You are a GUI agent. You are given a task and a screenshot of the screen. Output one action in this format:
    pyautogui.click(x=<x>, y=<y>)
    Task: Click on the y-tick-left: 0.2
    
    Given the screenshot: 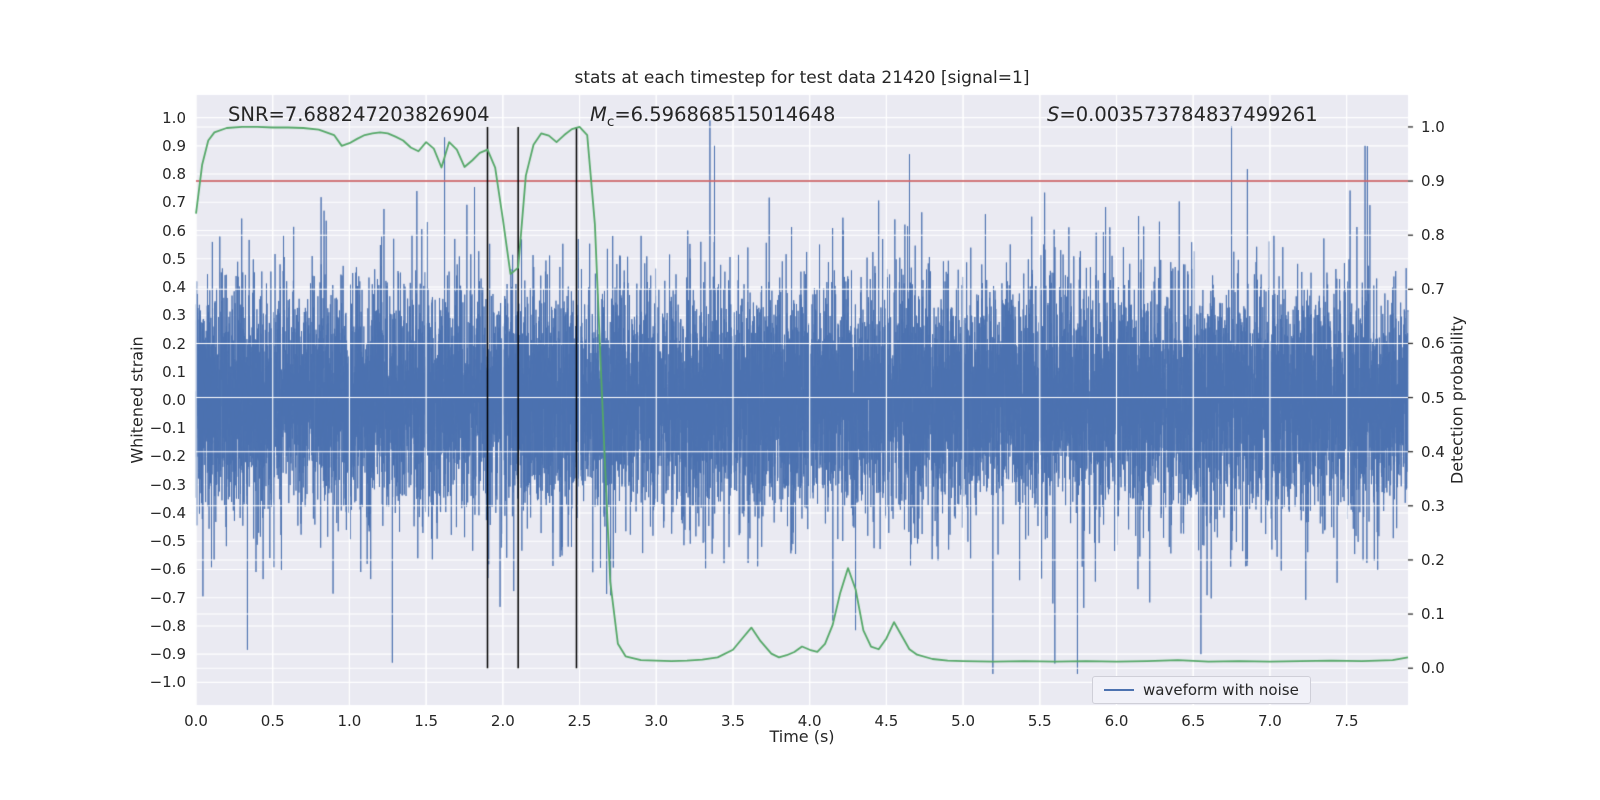 What is the action you would take?
    pyautogui.click(x=174, y=343)
    